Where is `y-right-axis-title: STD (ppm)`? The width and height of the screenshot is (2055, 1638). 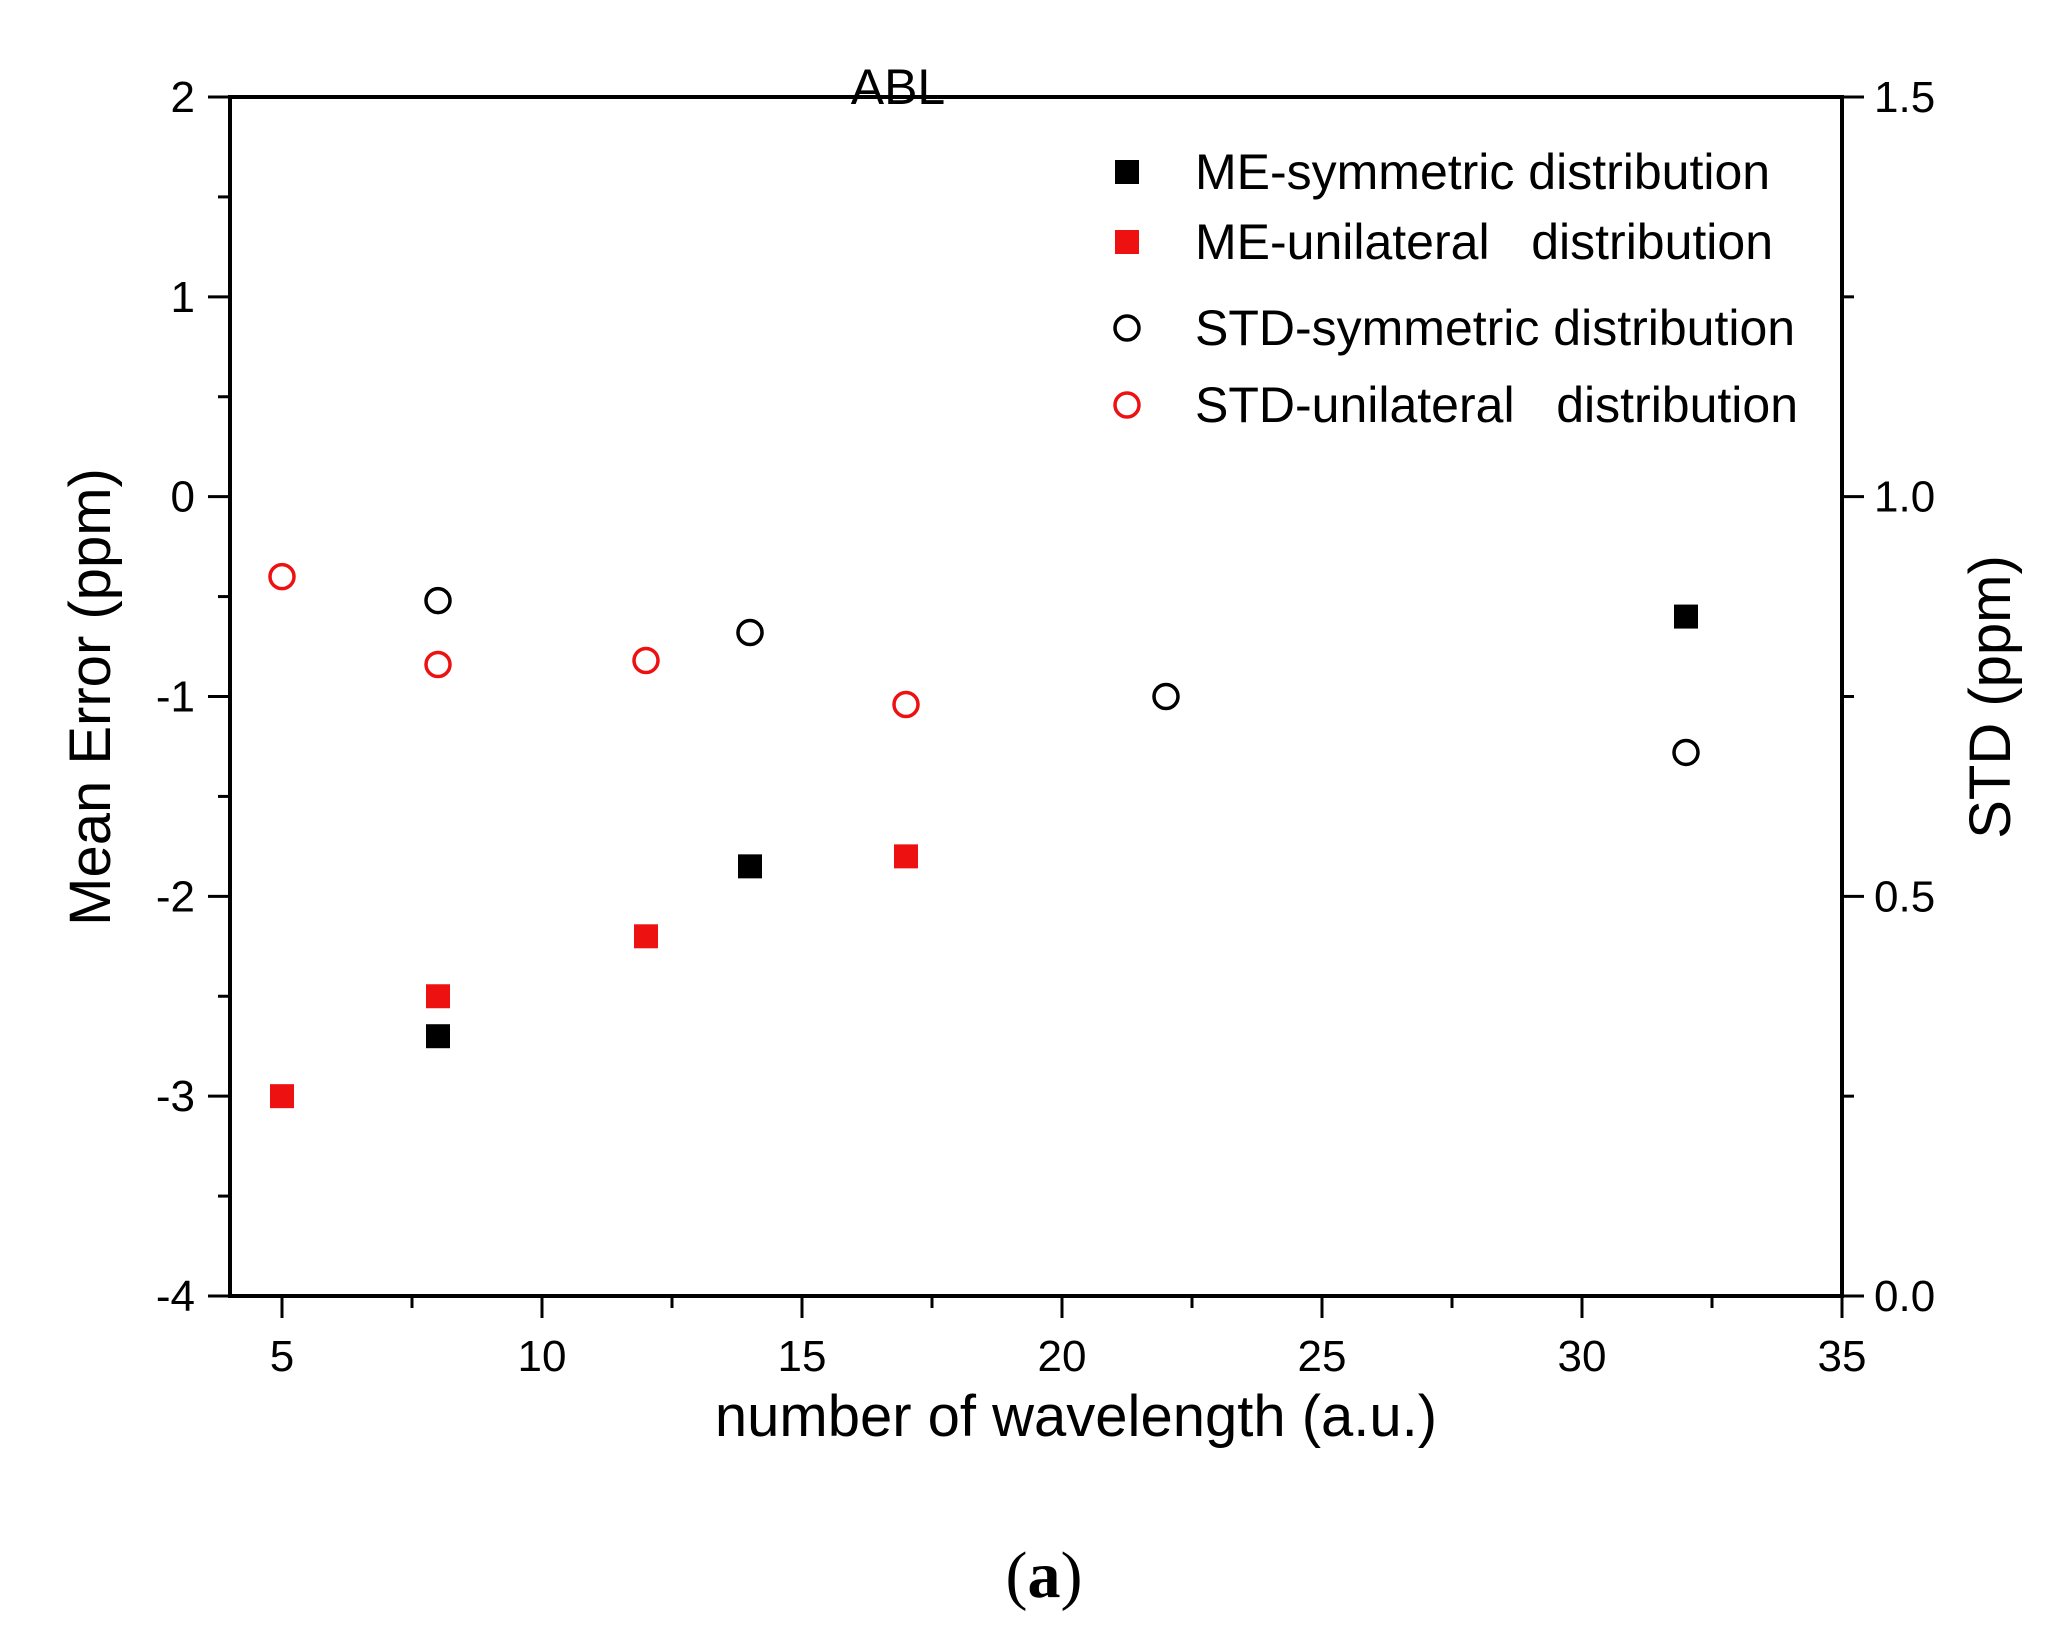
y-right-axis-title: STD (ppm) is located at coordinates (1990, 697).